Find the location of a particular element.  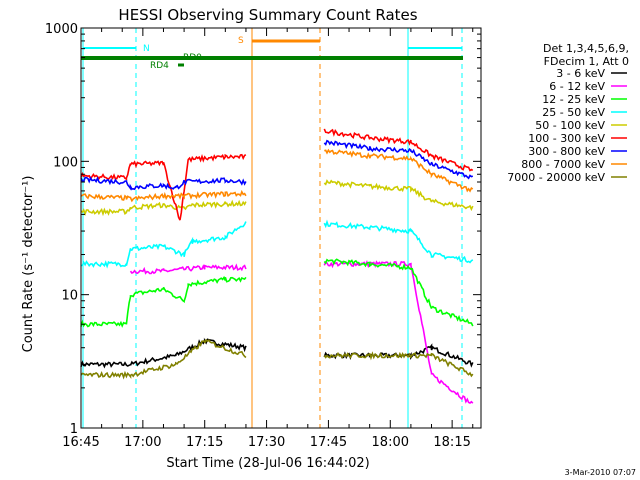

legend-header: Det 1,3,4,5,6,9, is located at coordinates (586, 48).